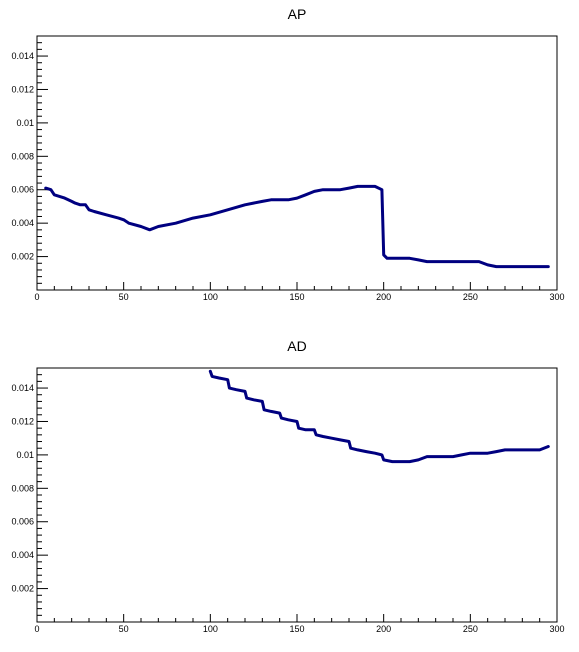 The image size is (579, 652). Describe the element at coordinates (296, 346) in the screenshot. I see `chart-title: AD` at that location.